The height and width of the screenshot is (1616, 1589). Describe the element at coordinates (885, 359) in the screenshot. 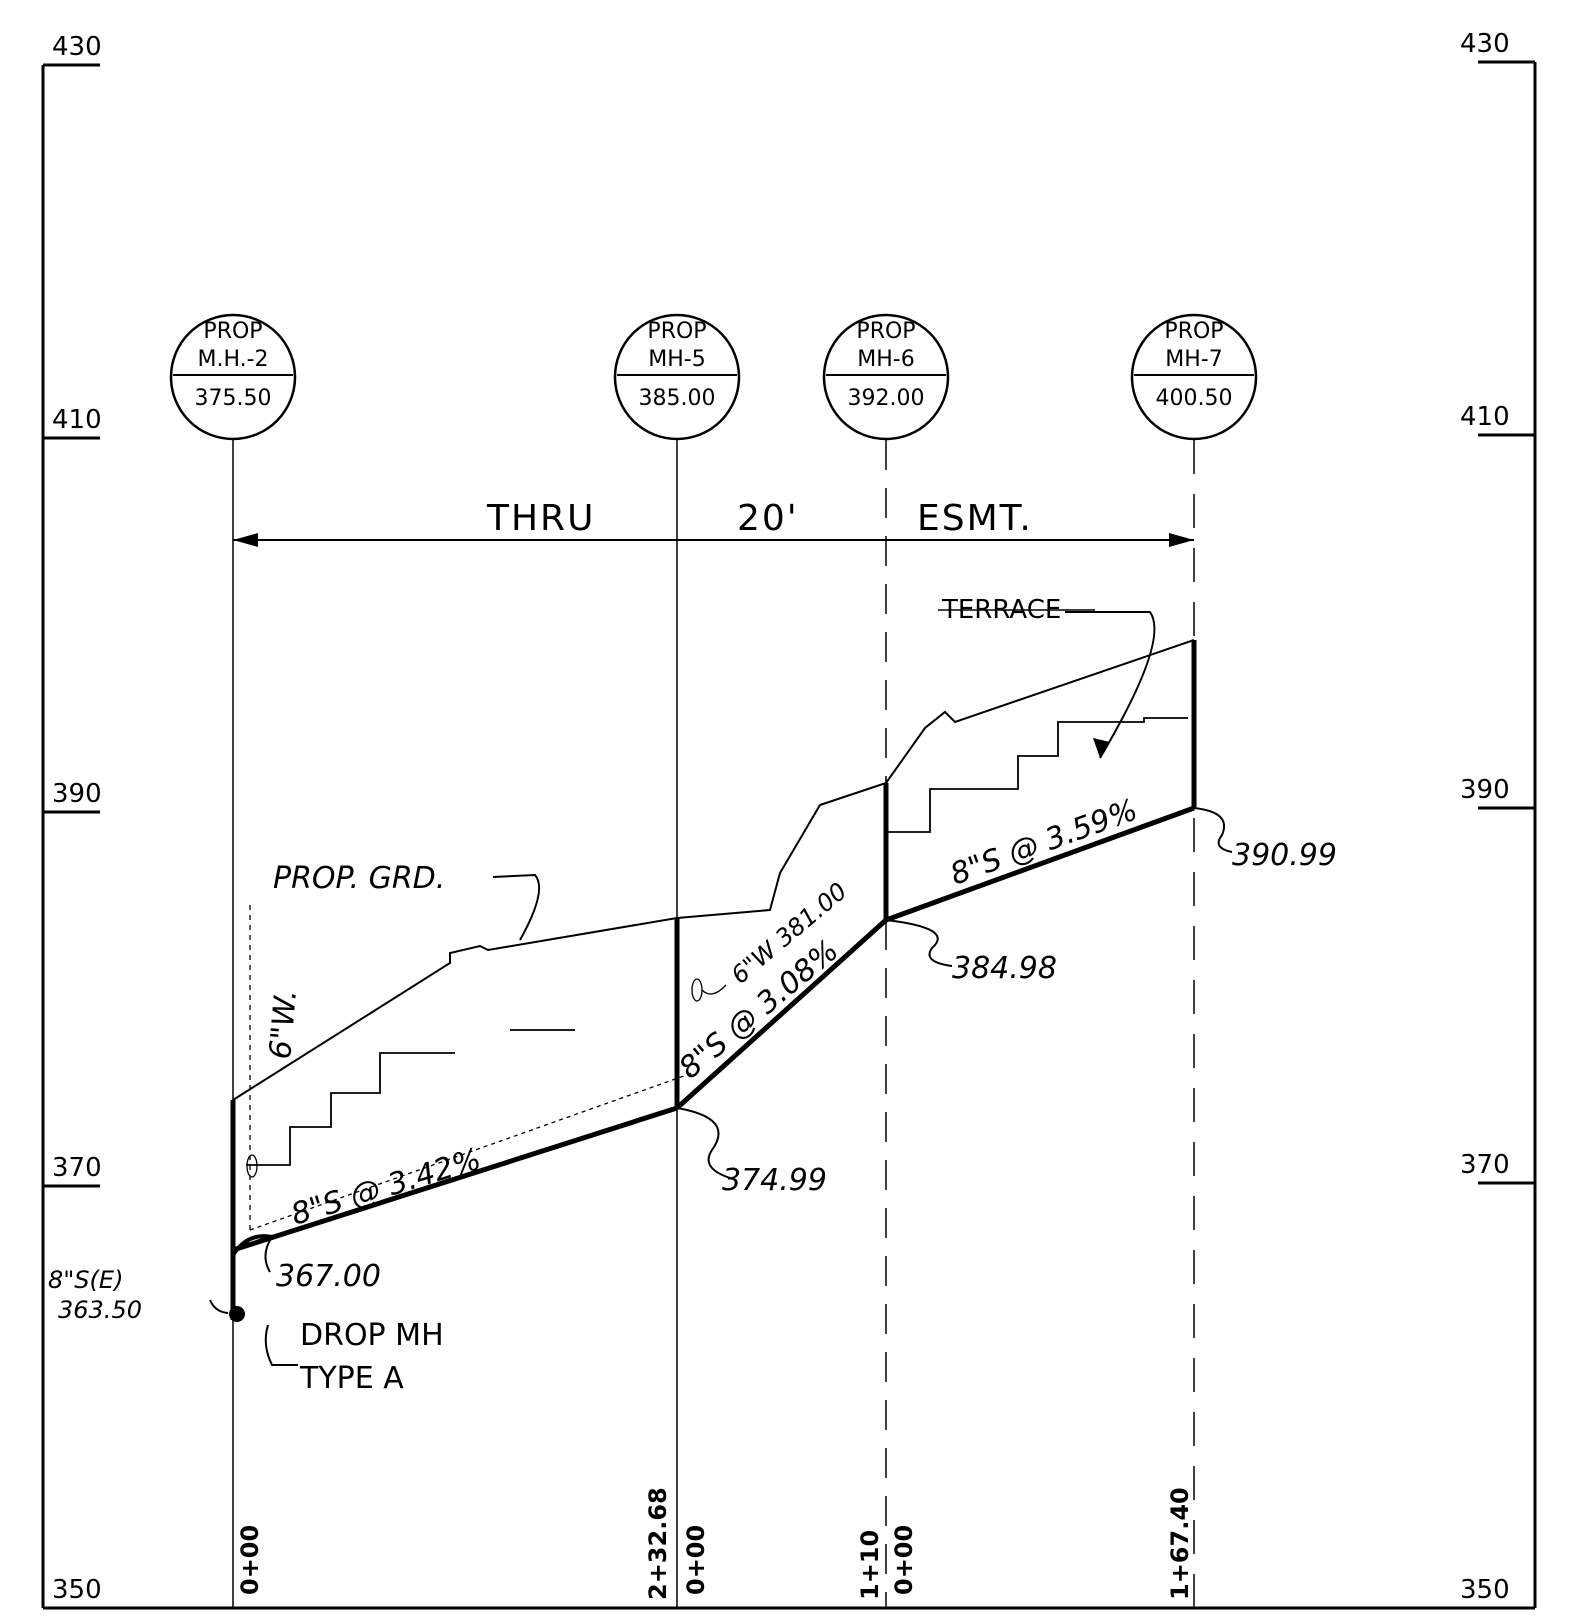

I see `manhole-name: MH-6` at that location.